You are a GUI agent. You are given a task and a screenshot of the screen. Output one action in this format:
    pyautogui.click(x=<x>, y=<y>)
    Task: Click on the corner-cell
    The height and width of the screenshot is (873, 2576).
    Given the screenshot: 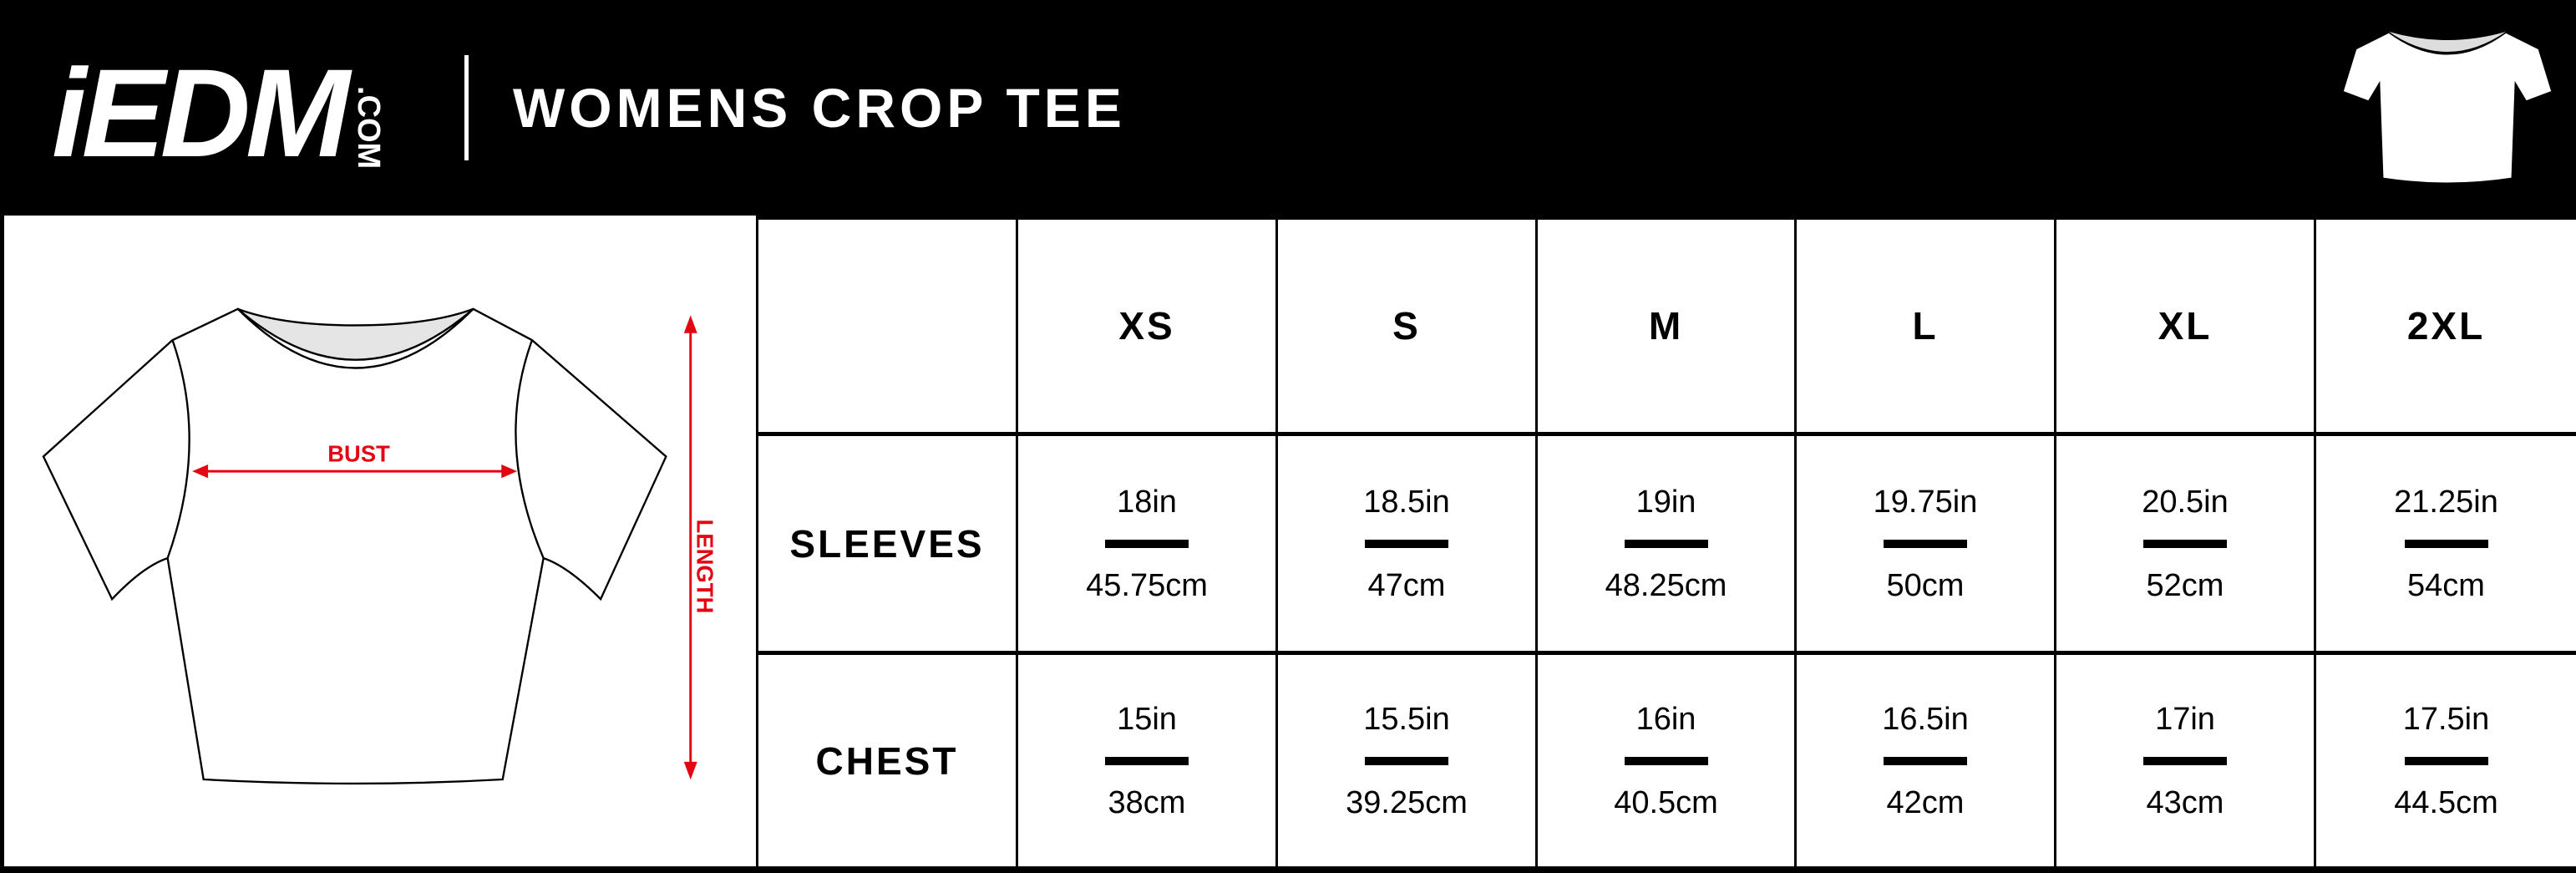 What is the action you would take?
    pyautogui.click(x=886, y=326)
    